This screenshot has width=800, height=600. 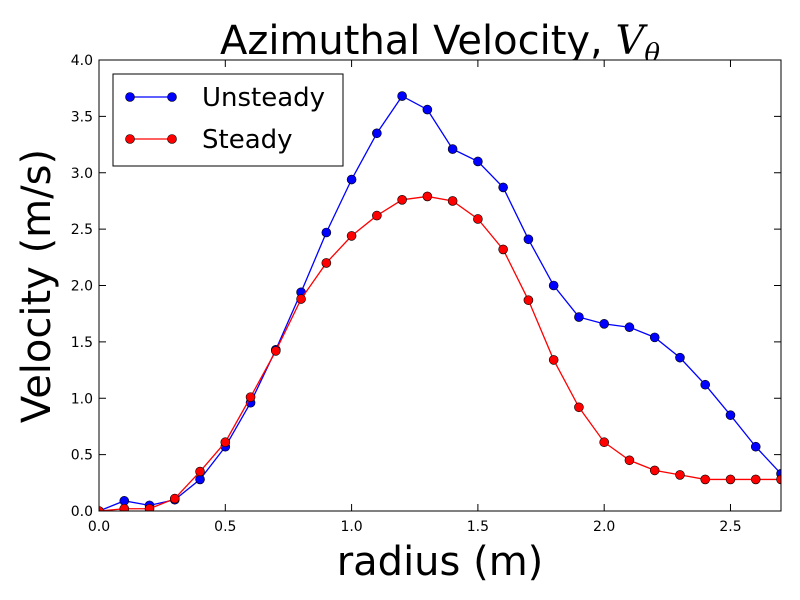 I want to click on x-tick-label: 0.5, so click(x=225, y=527).